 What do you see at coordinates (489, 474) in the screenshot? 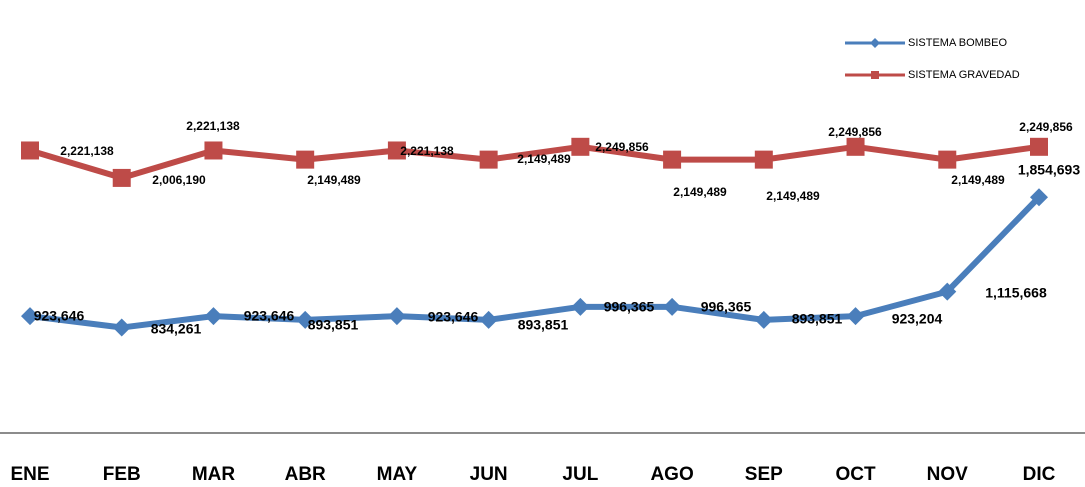
I see `x-tick-label: JUN` at bounding box center [489, 474].